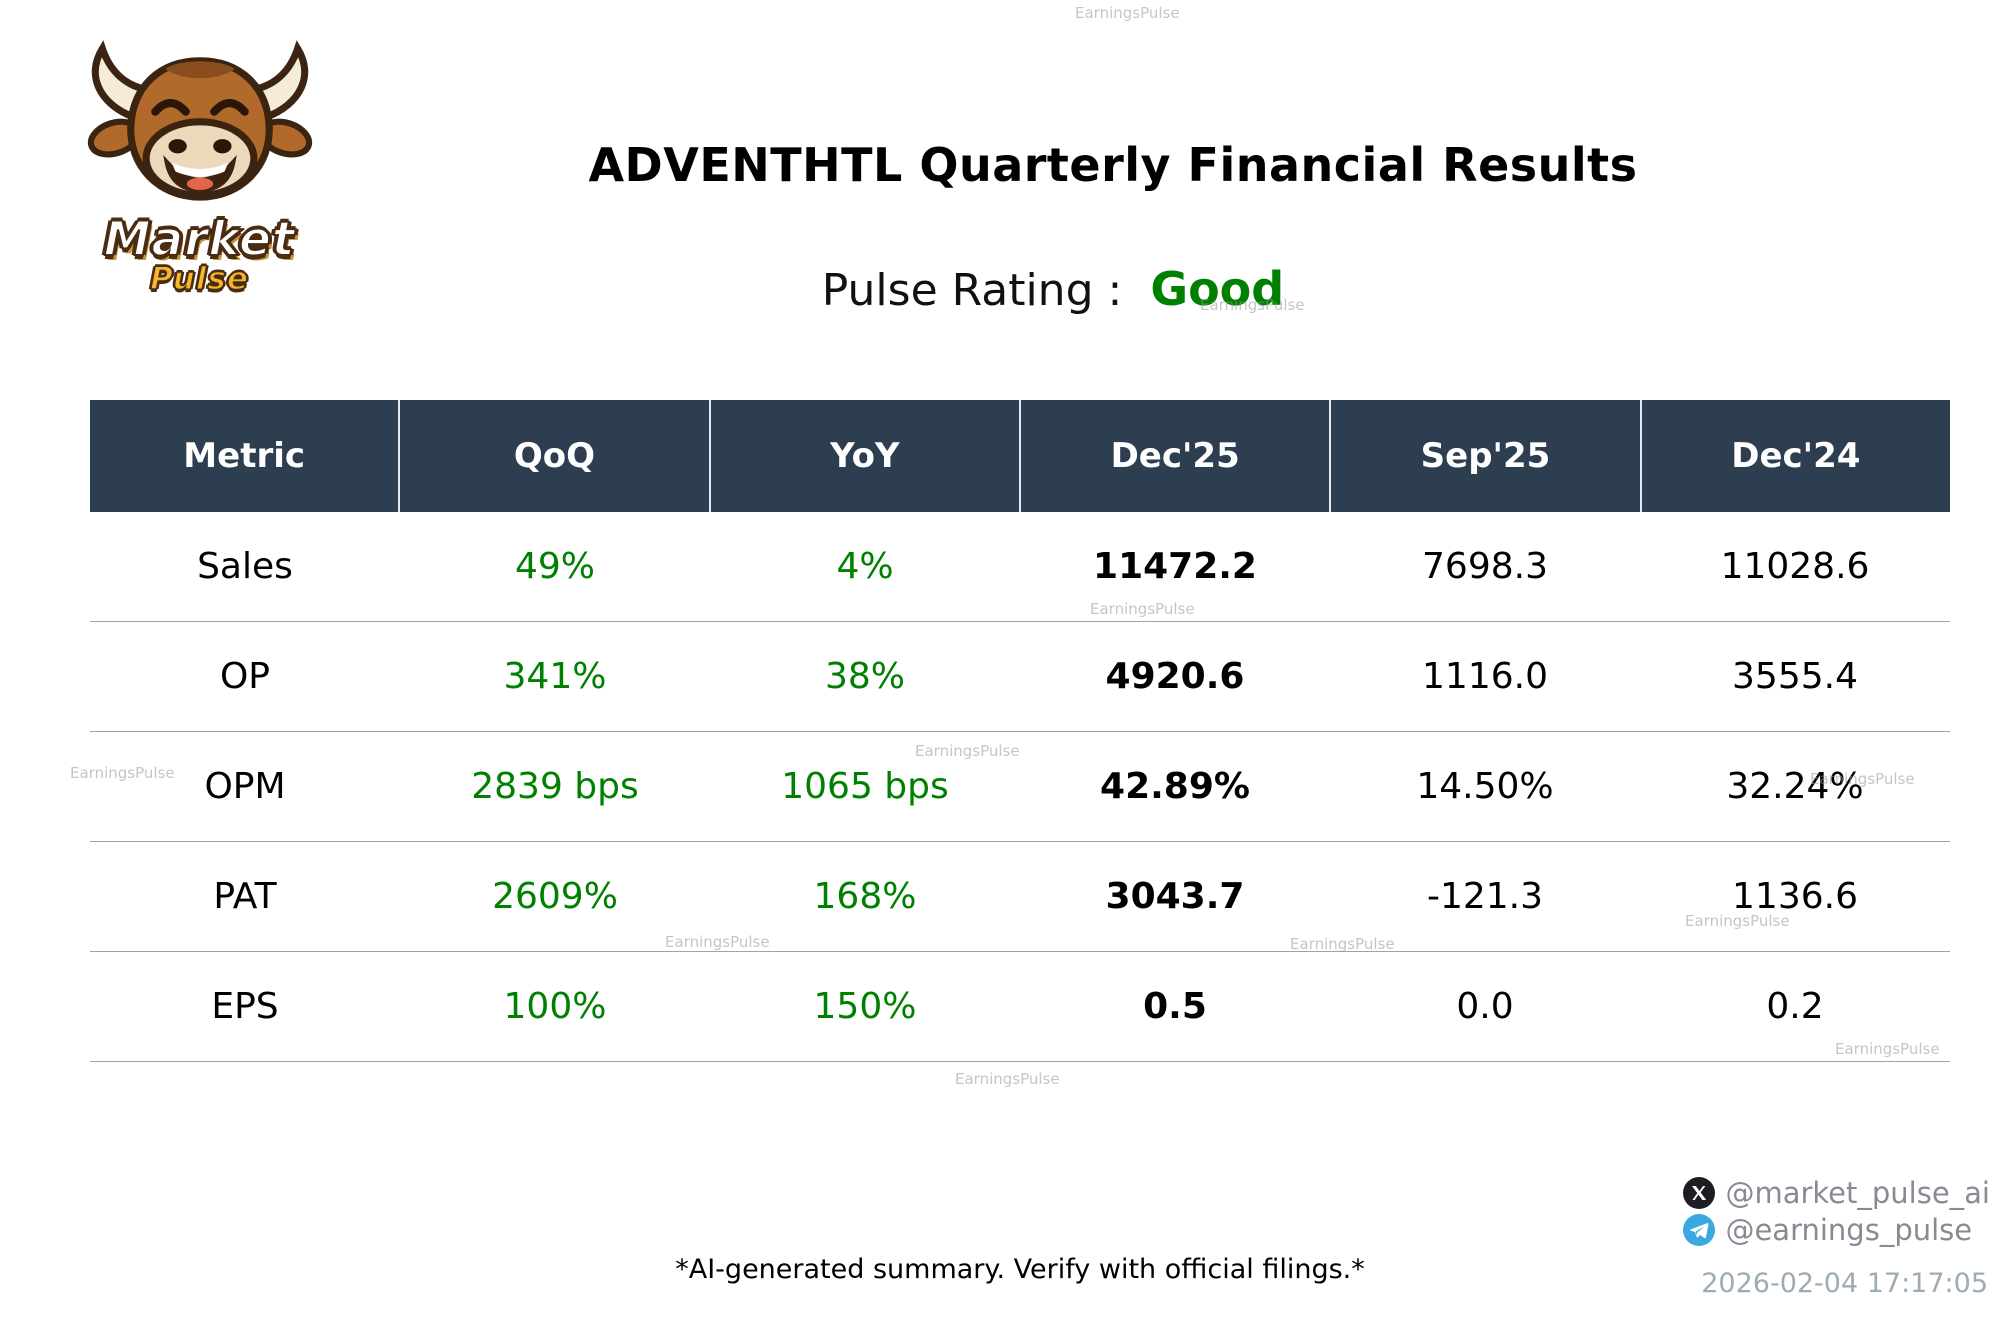 The height and width of the screenshot is (1318, 2016). What do you see at coordinates (555, 676) in the screenshot?
I see `qoq-value: 341%` at bounding box center [555, 676].